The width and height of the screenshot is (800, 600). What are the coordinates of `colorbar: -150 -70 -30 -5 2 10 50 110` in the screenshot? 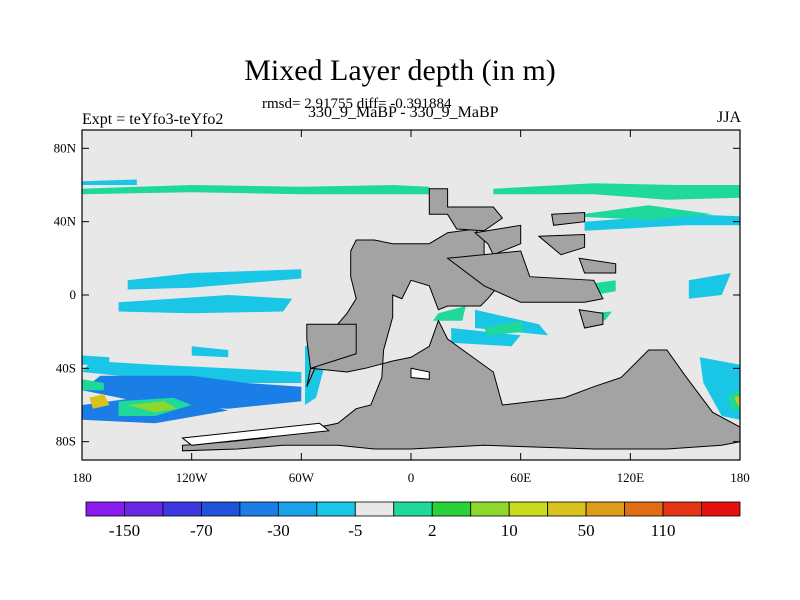 It's located at (413, 520).